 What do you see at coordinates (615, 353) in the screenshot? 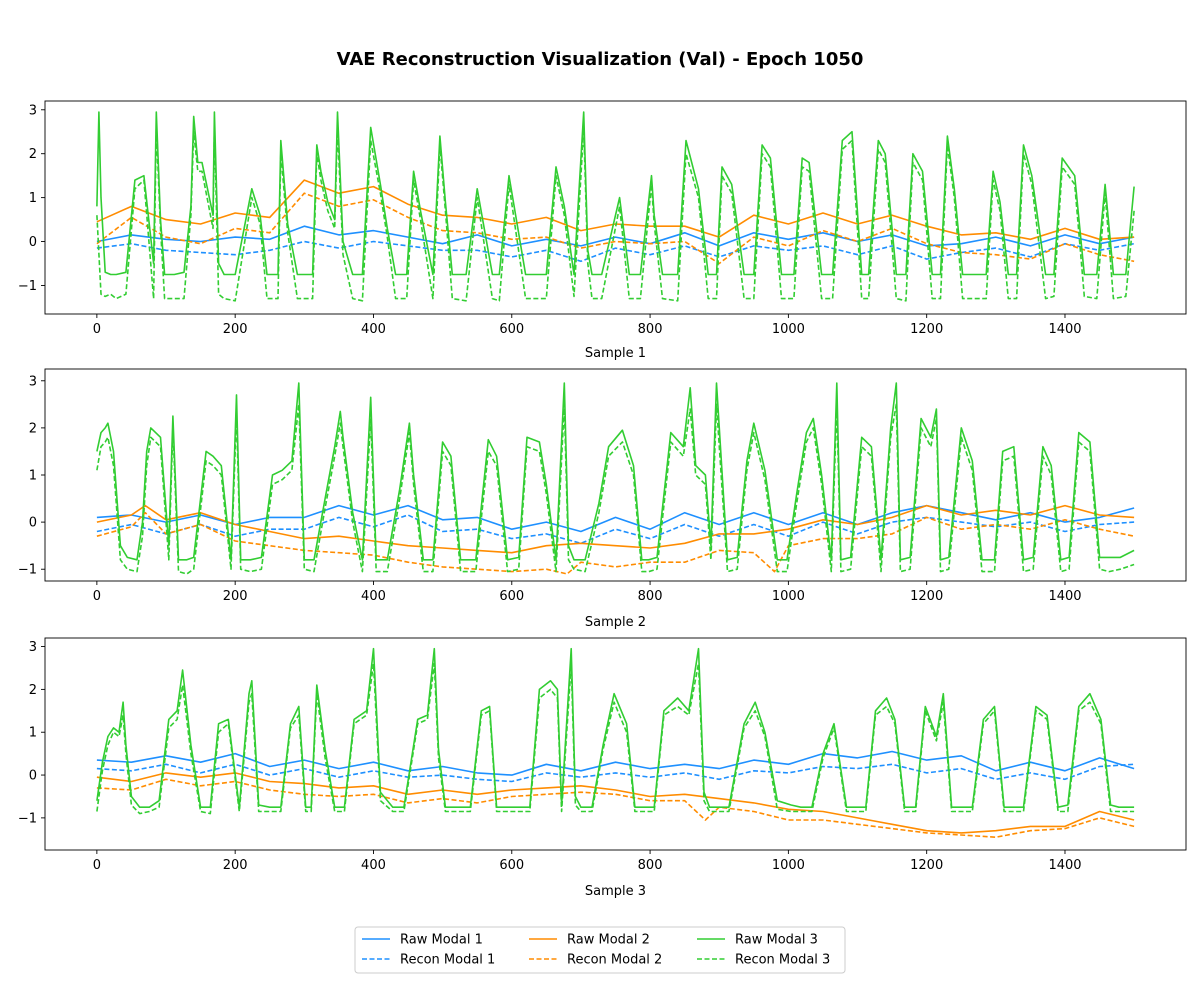
I see `x-axis-label: Sample 1` at bounding box center [615, 353].